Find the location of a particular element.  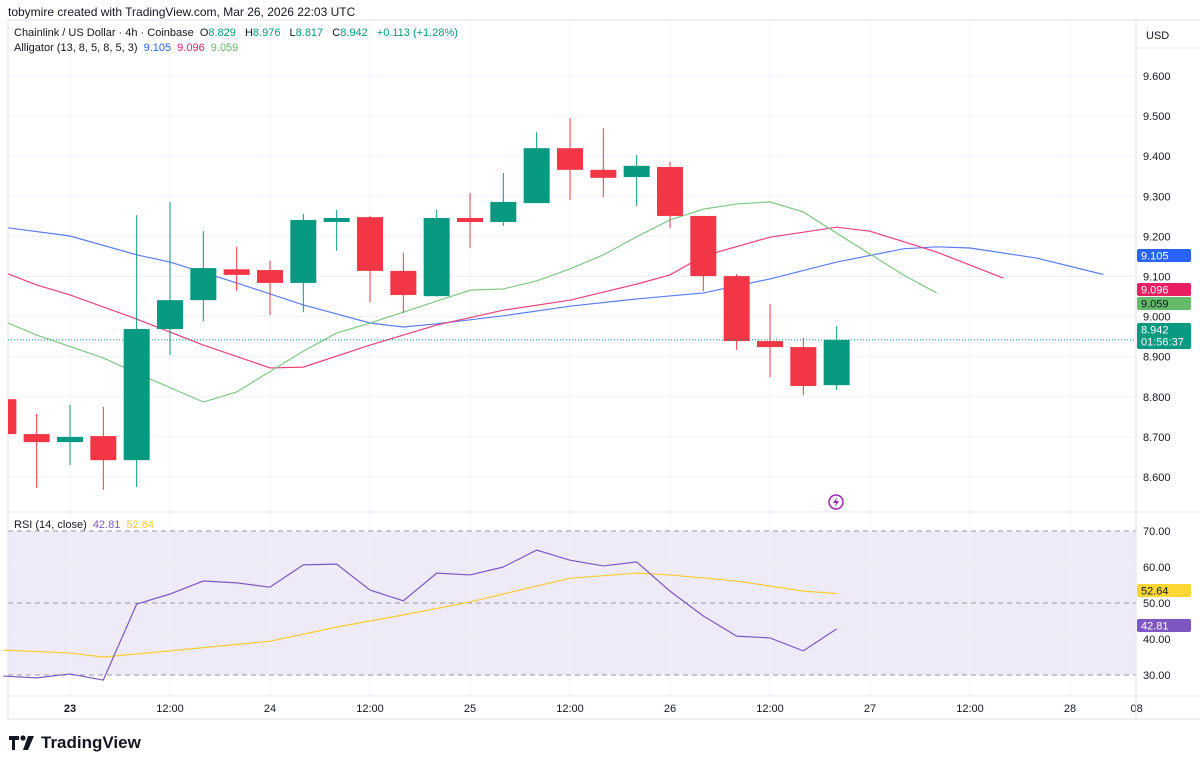

time-axis-label: 24 is located at coordinates (270, 709).